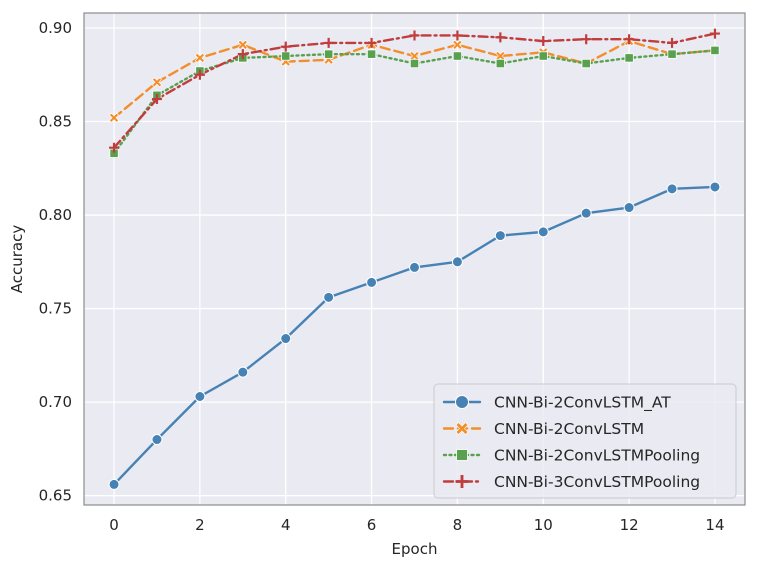 This screenshot has height=572, width=760. Describe the element at coordinates (597, 482) in the screenshot. I see `legend-label-4: CNN-Bi-3ConvLSTMPooling` at that location.